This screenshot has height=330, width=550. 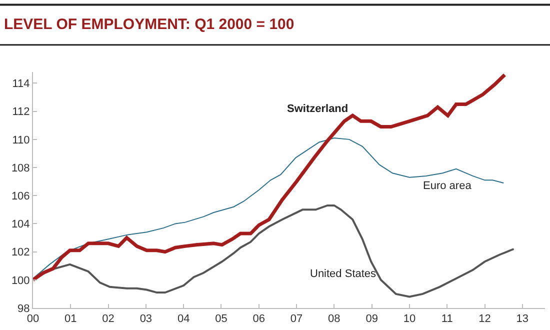 I want to click on x-tick-label: 05, so click(x=221, y=319).